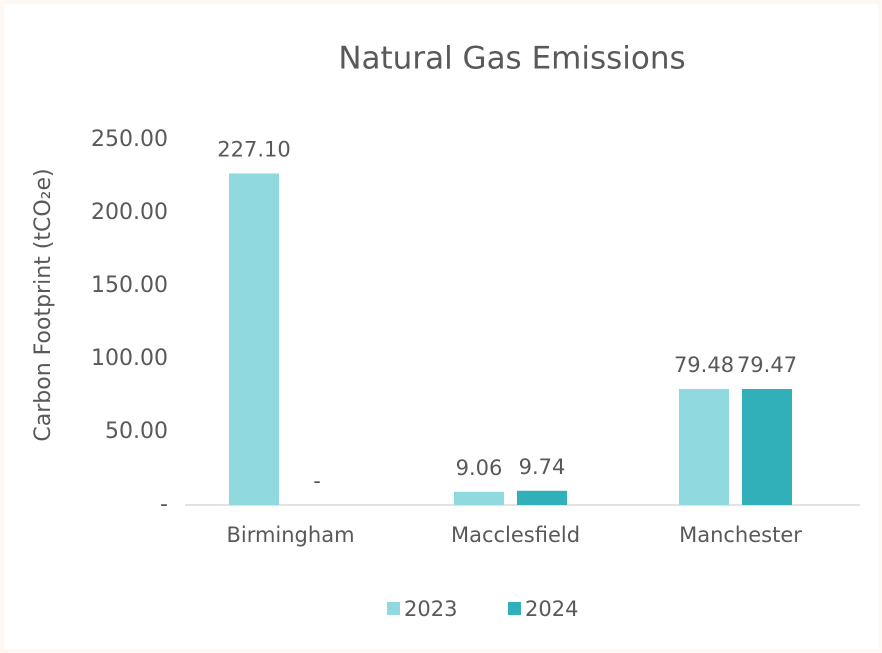 This screenshot has height=653, width=882. I want to click on y-tick-label: 250.00, so click(129, 139).